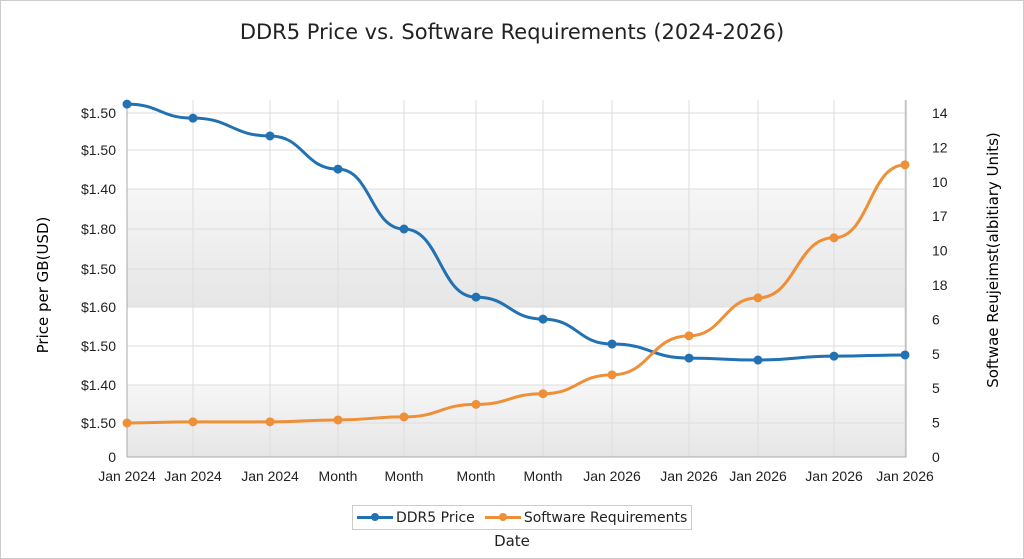  I want to click on legend-item-ddr5: DDR5 Price, so click(416, 518).